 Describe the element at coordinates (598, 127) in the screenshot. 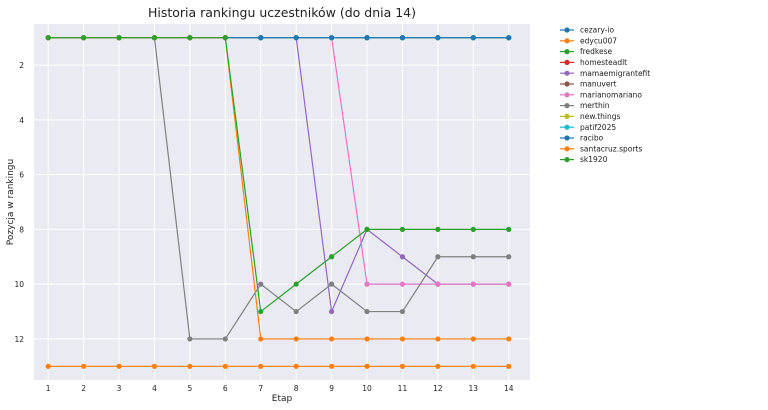

I see `legend-label: patif2025` at that location.